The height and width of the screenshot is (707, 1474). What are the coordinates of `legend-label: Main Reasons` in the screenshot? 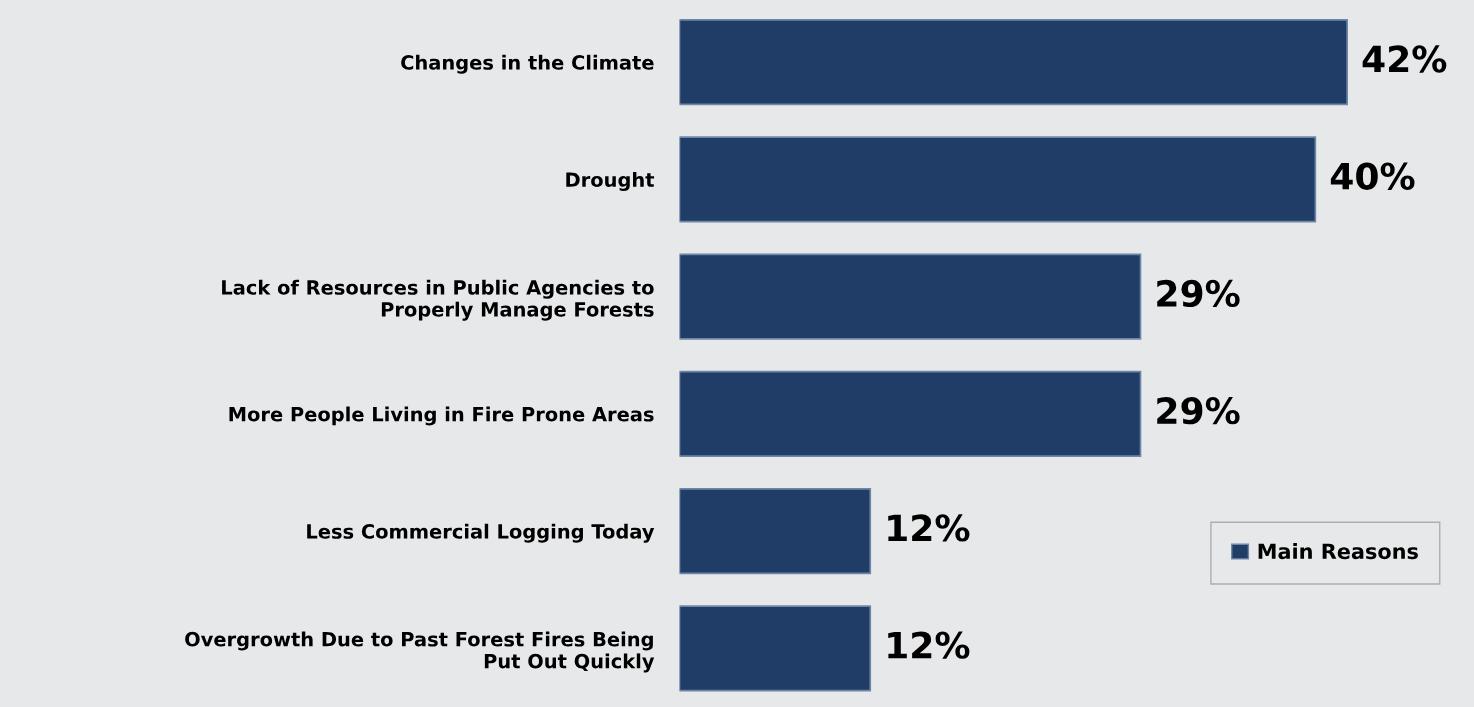 It's located at (1338, 551).